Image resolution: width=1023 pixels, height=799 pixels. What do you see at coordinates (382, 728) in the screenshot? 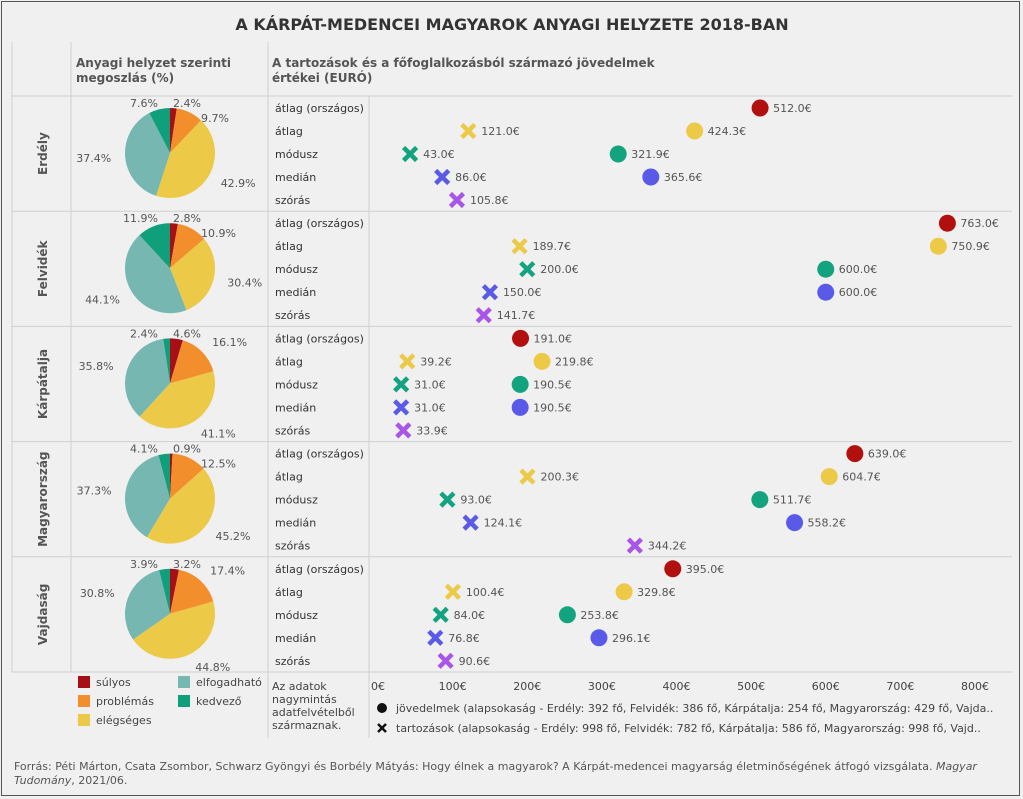
I see `debt-marker-icon` at bounding box center [382, 728].